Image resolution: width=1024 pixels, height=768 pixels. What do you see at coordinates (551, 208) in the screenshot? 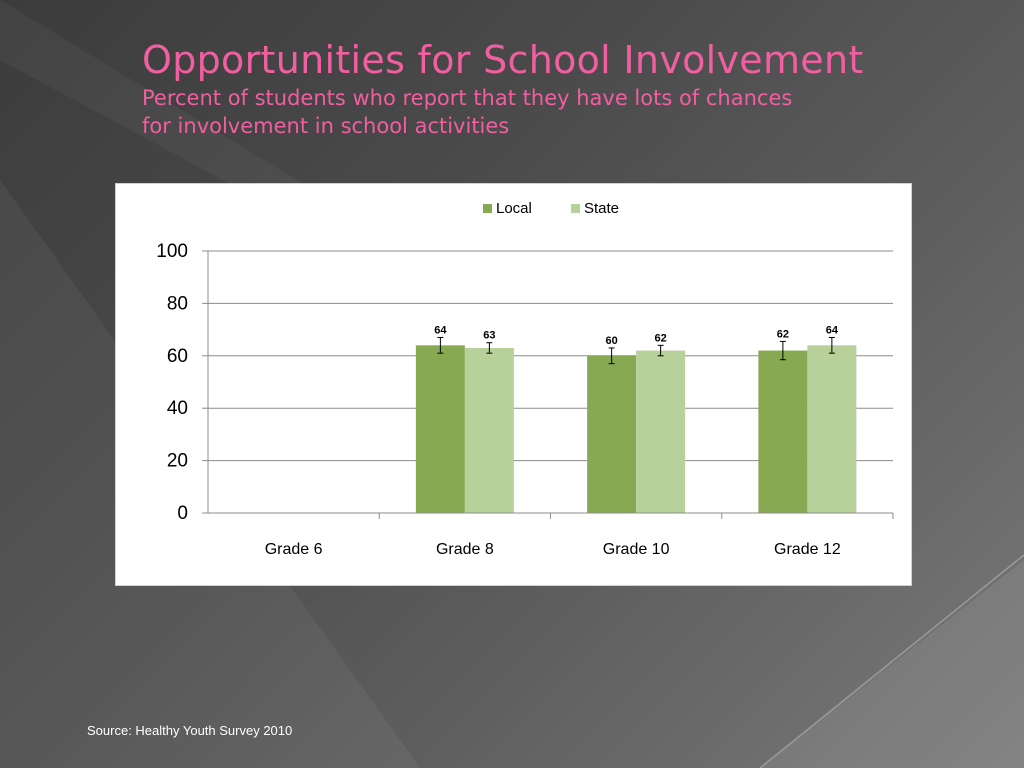
I see `legend: Local State` at bounding box center [551, 208].